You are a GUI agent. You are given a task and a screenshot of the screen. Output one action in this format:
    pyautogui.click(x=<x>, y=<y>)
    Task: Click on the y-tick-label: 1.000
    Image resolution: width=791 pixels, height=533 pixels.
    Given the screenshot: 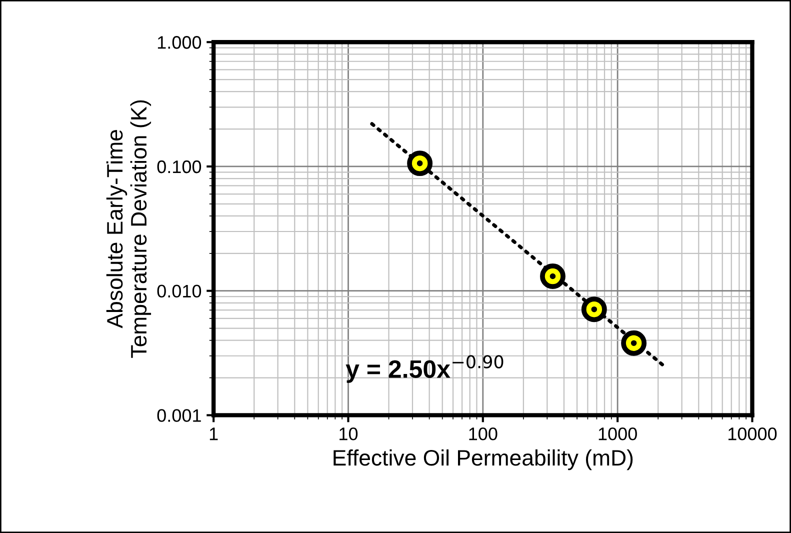 What is the action you would take?
    pyautogui.click(x=180, y=42)
    